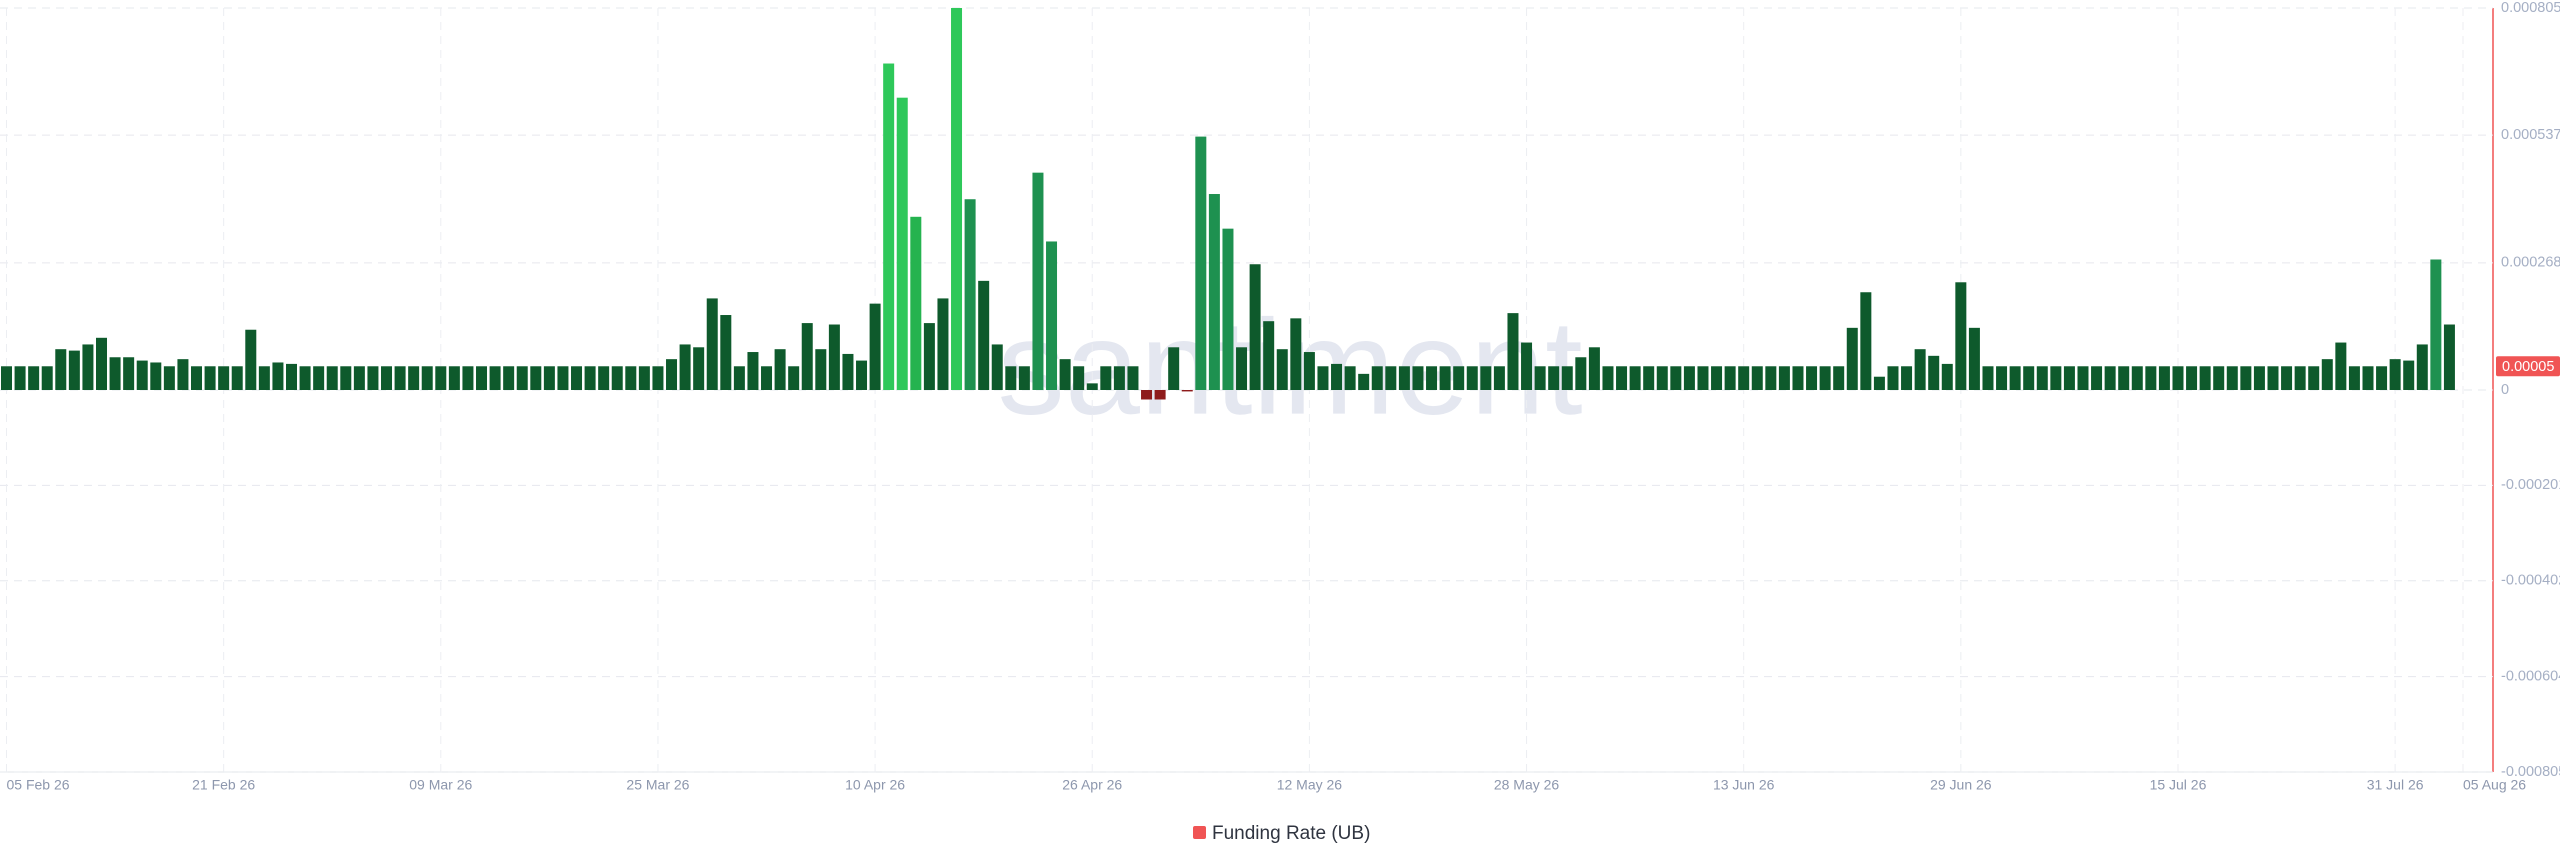 This screenshot has height=867, width=2560. Describe the element at coordinates (2530, 263) in the screenshot. I see `y-tick-label: 0.000268` at that location.